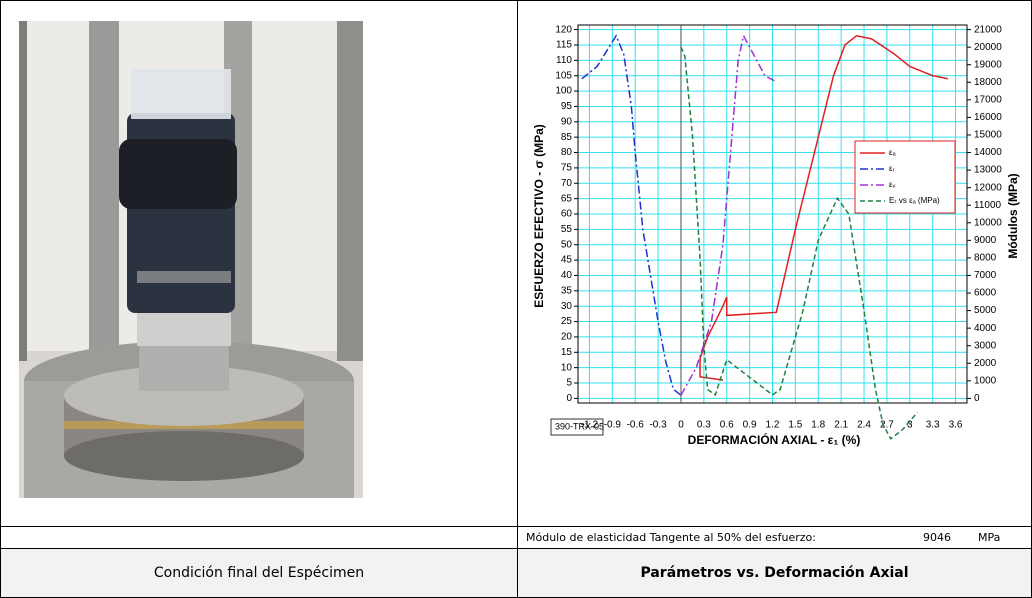 Image resolution: width=1032 pixels, height=598 pixels. Describe the element at coordinates (988, 64) in the screenshot. I see `y2-tick-label: 19000` at that location.